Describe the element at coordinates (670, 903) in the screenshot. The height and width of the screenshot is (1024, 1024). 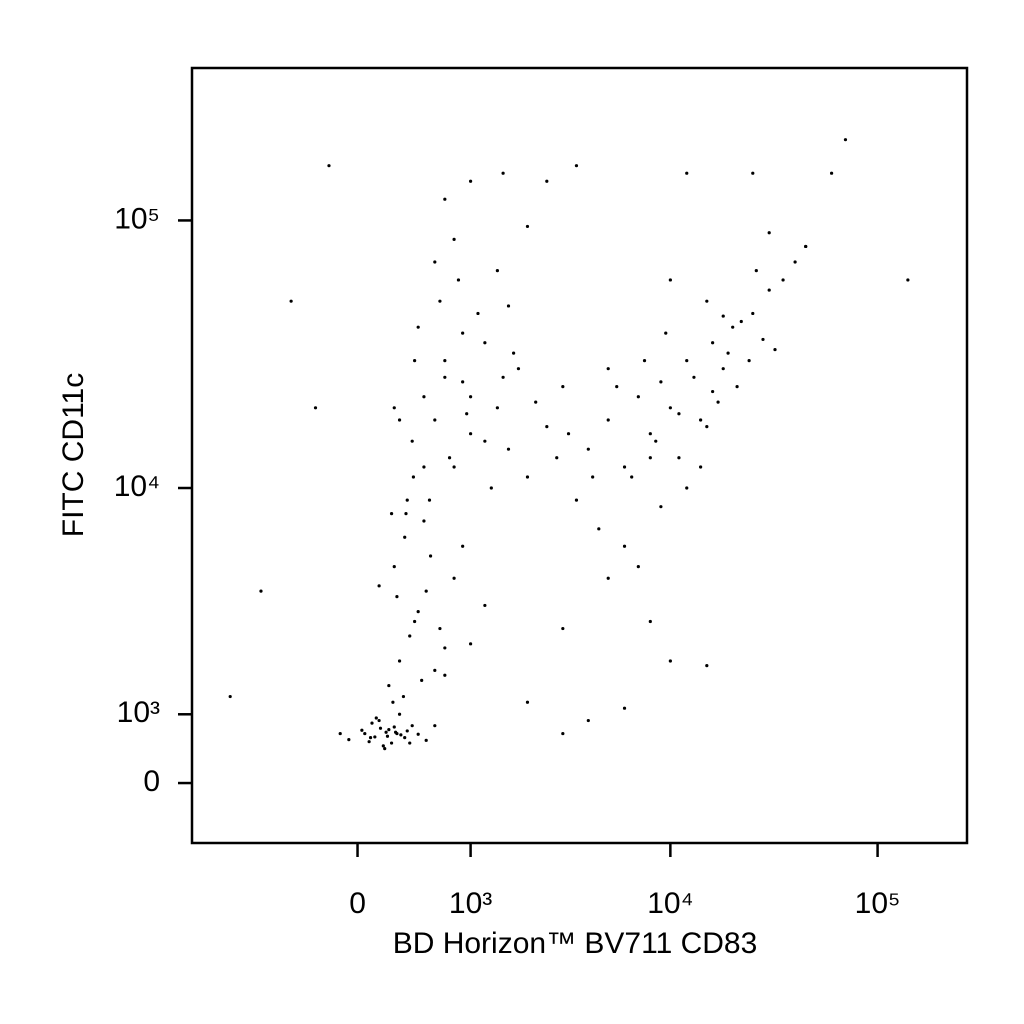
I see `x-tick-label: 10⁴` at that location.